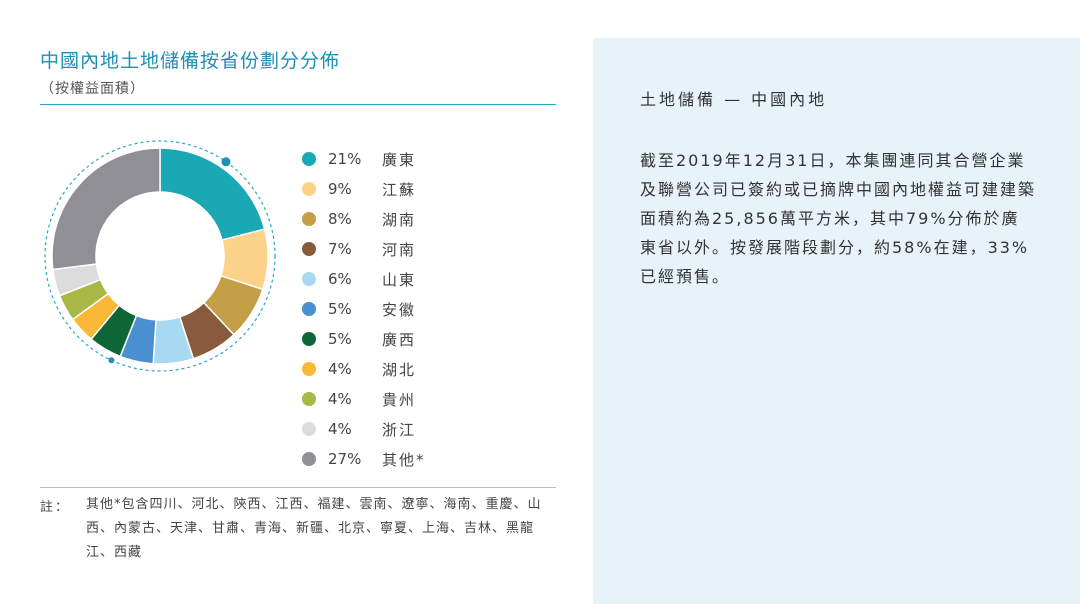  What do you see at coordinates (226, 162) in the screenshot?
I see `ring-marker-dot-large` at bounding box center [226, 162].